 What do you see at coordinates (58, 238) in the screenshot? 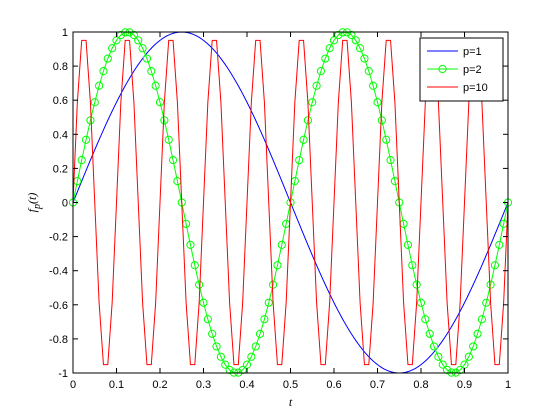
I see `y-tick-label: -0.2` at bounding box center [58, 238].